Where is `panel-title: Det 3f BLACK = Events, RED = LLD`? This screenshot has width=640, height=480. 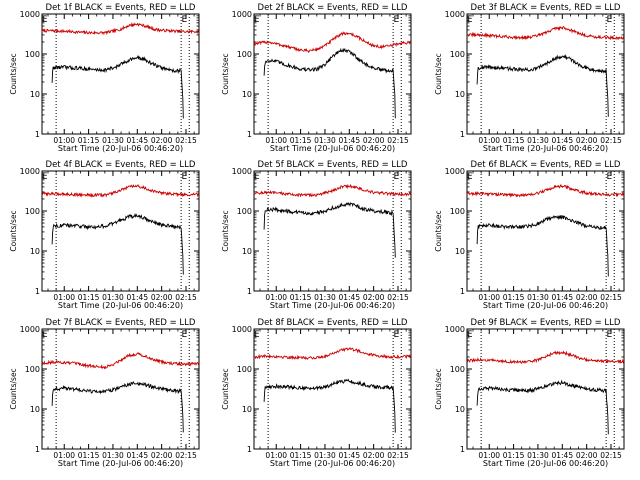
panel-title: Det 3f BLACK = Events, RED = LLD is located at coordinates (546, 8).